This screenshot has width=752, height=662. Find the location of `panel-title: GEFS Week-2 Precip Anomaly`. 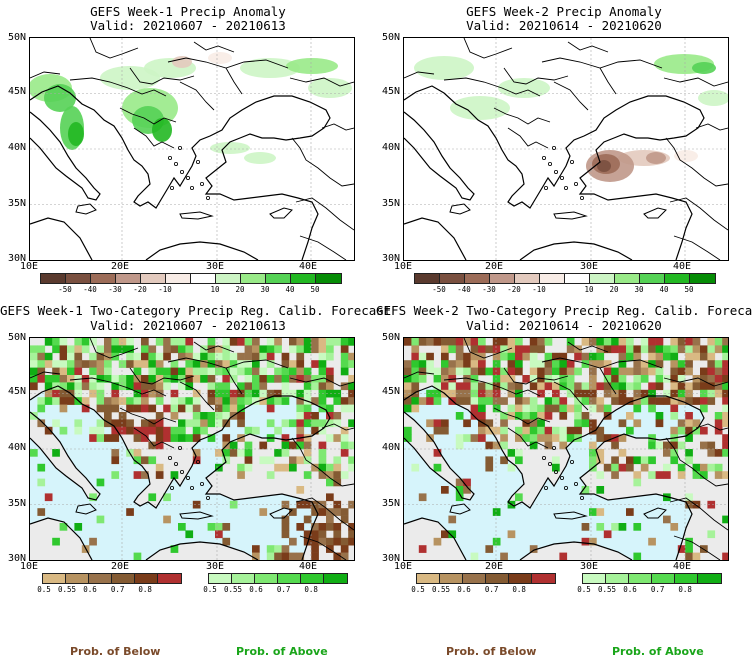

panel-title: GEFS Week-2 Precip Anomaly is located at coordinates (564, 11).